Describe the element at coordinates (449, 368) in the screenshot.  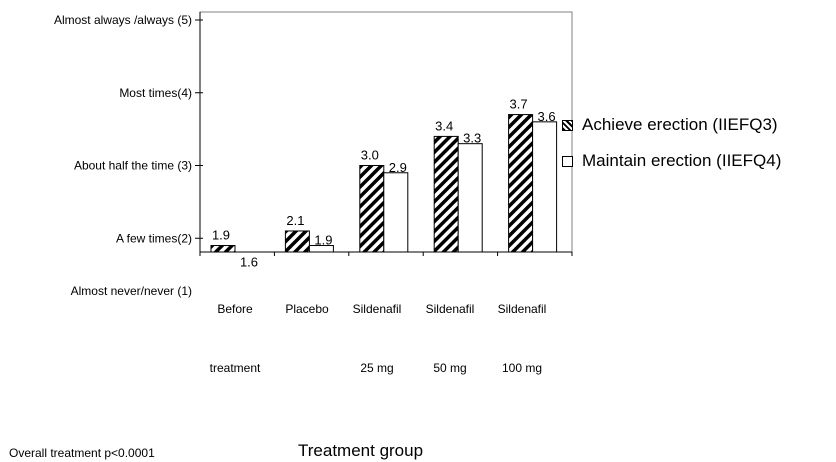
I see `category-label-line2: 50 mg` at that location.